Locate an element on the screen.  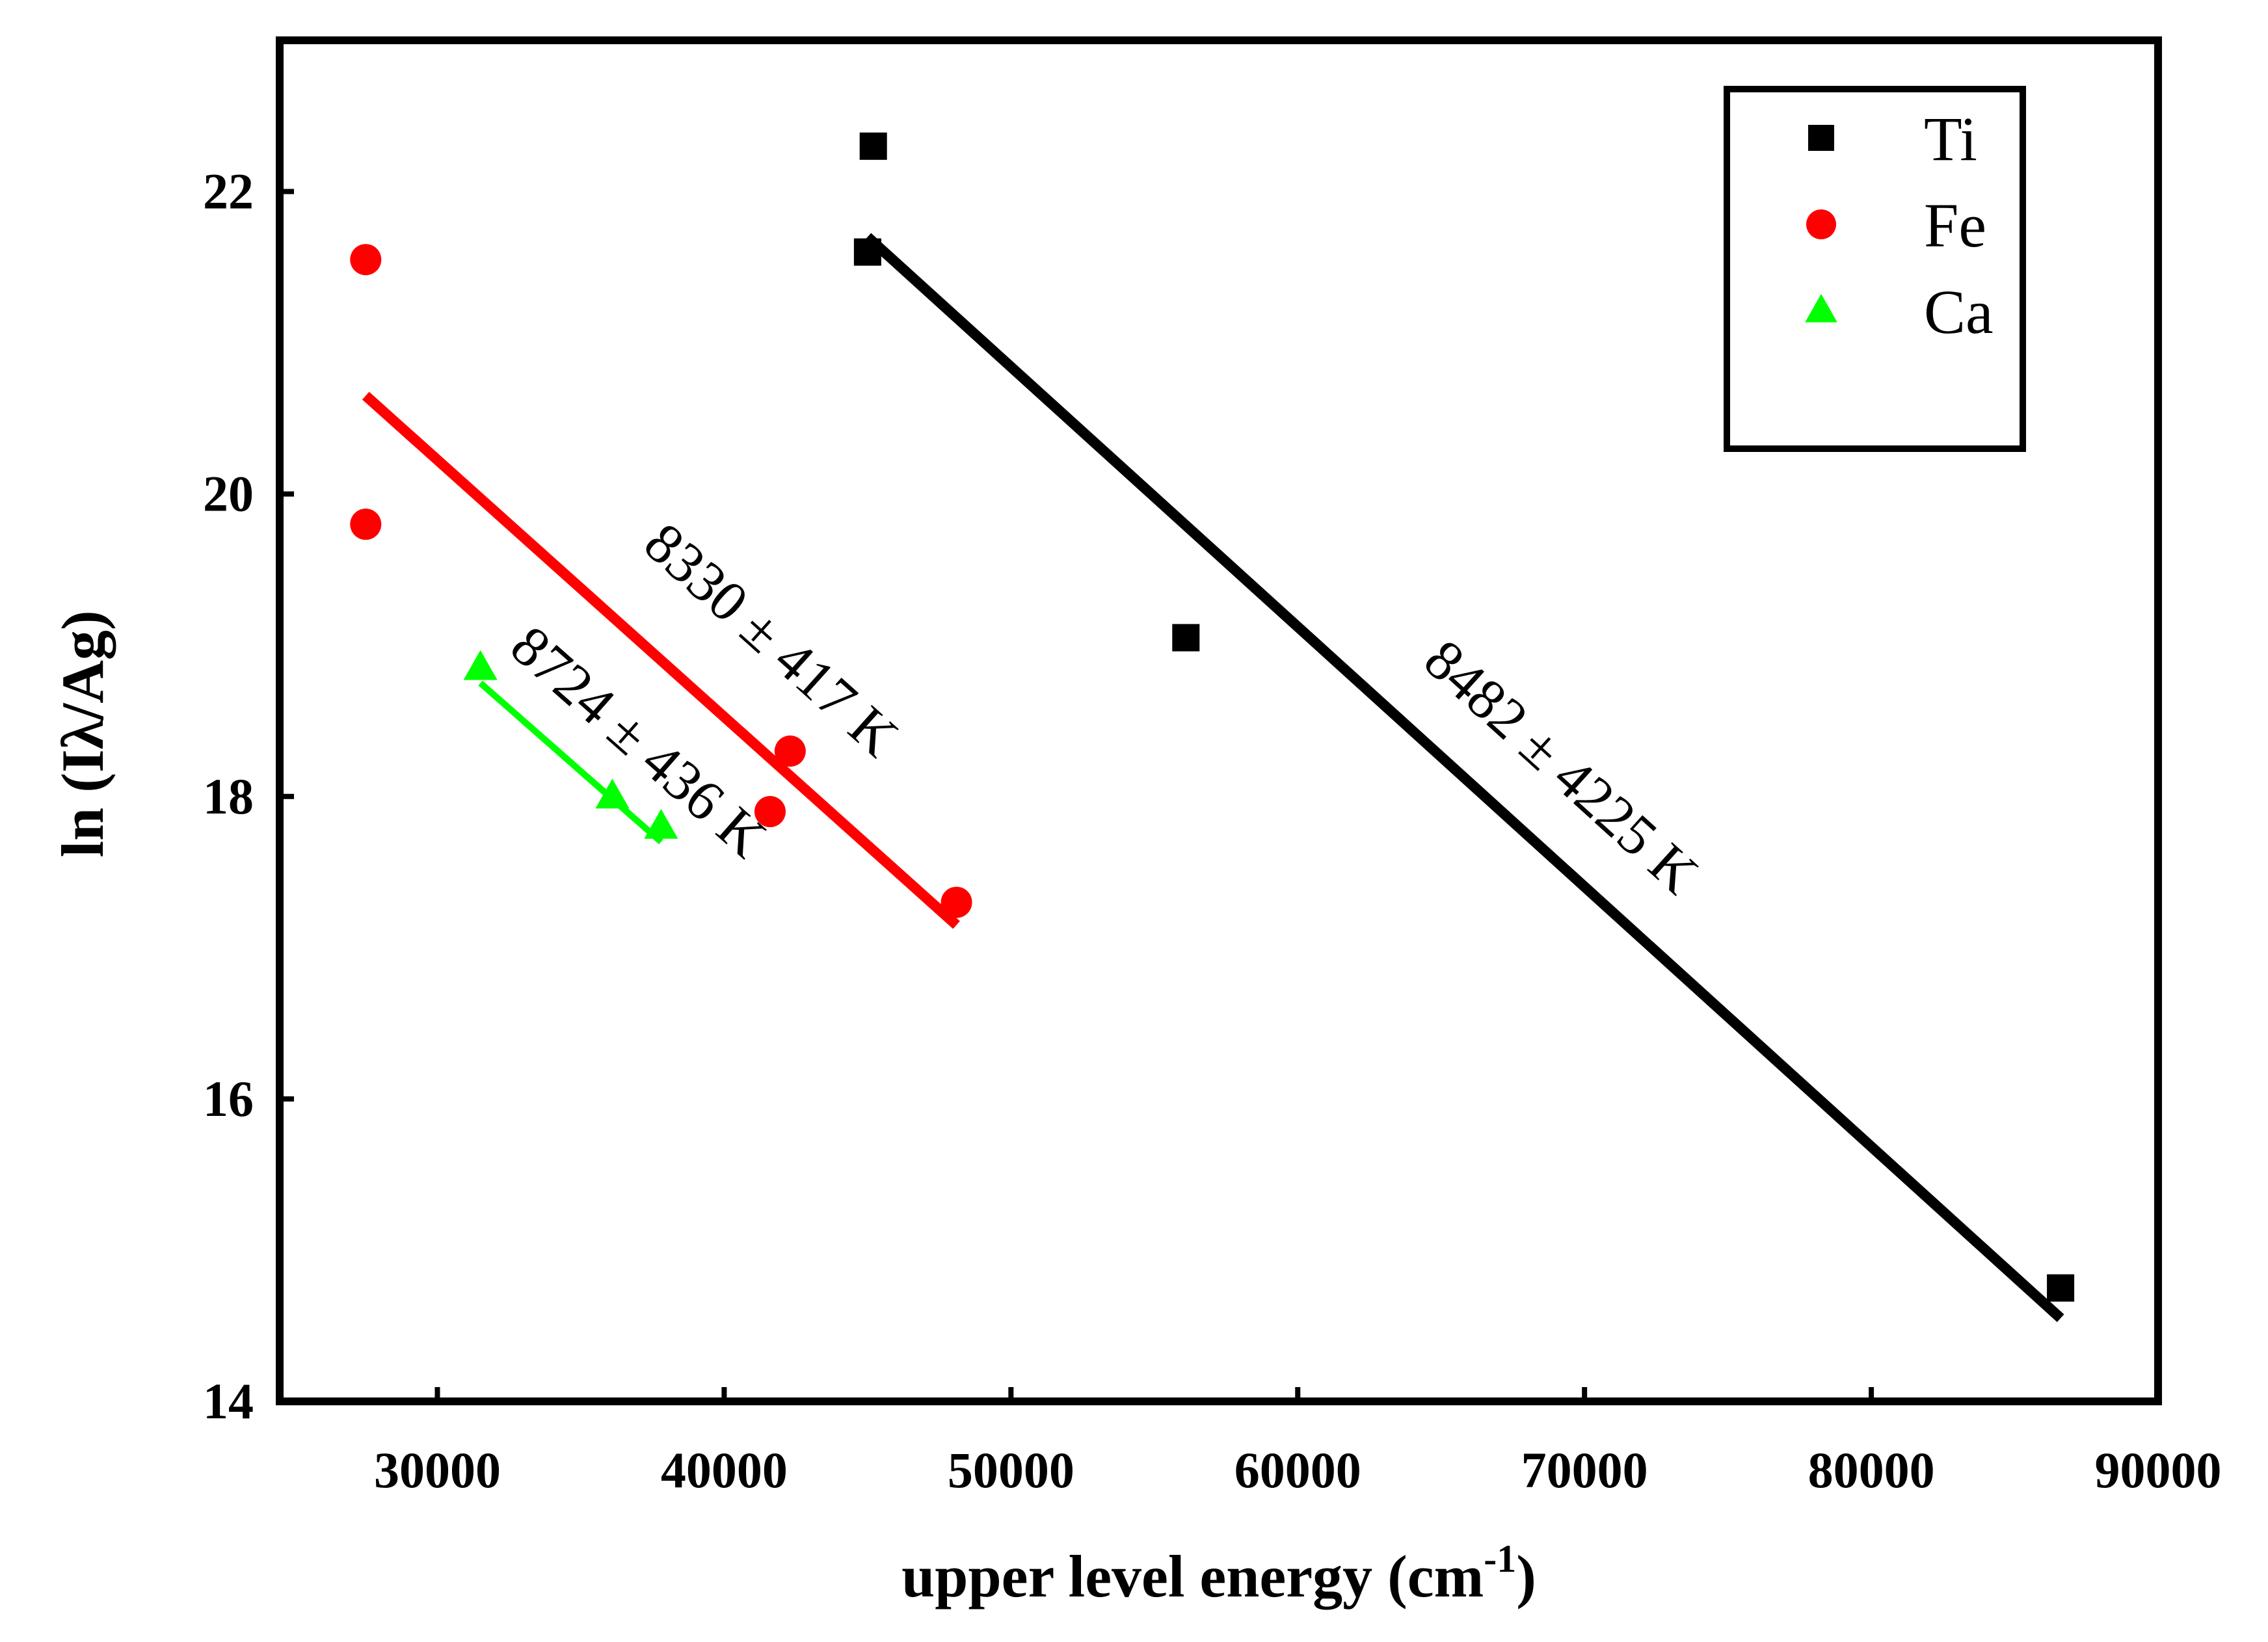
ca-fit-line is located at coordinates (571, 762).